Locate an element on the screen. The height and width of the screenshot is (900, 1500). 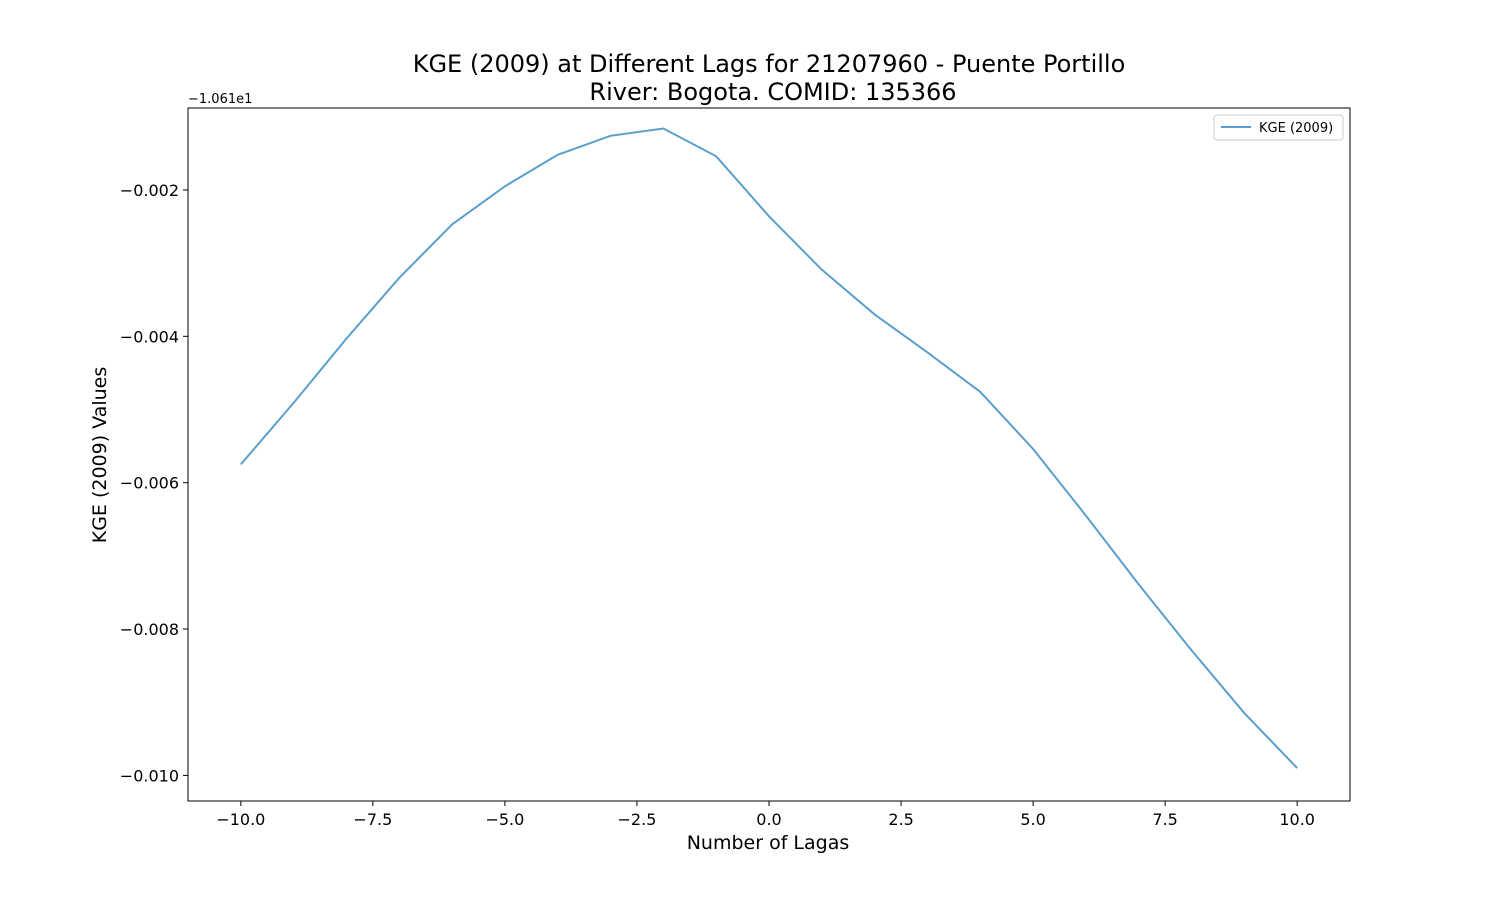
y-axis-ticks: −0.002 −0.004 −0.006 −0.008 −0.010 is located at coordinates (154, 483).